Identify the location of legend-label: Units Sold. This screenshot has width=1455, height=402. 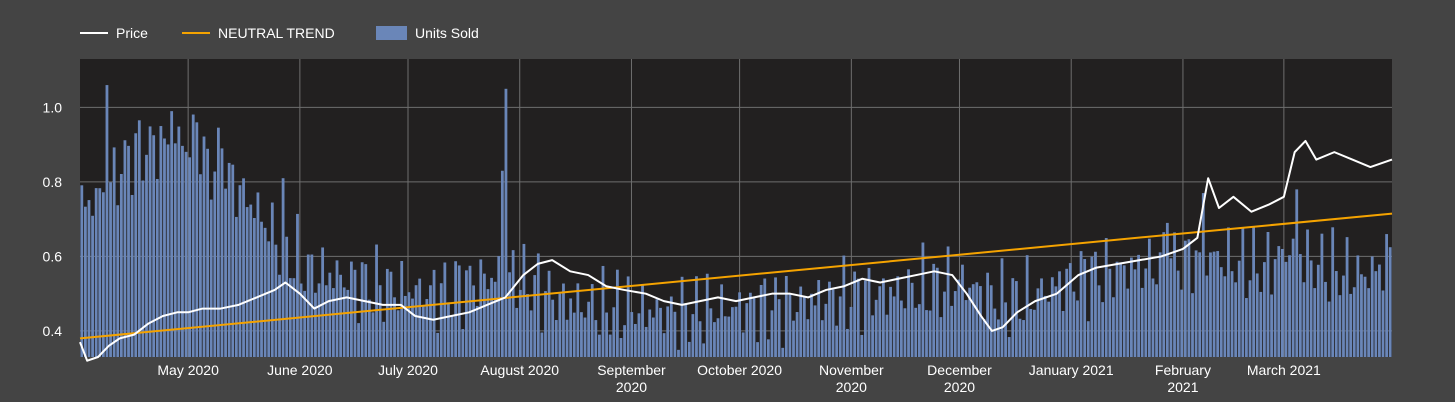
(447, 33).